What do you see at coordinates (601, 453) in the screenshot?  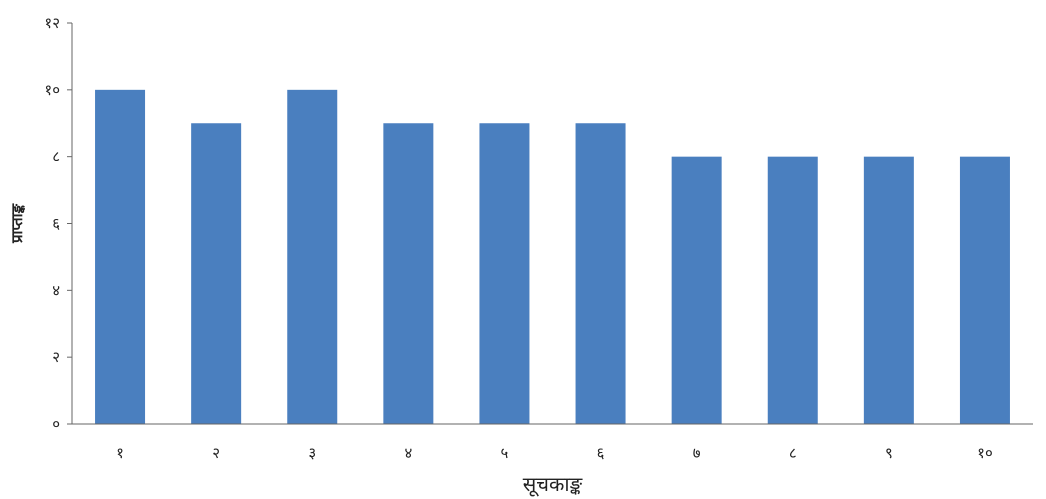 I see `x-tick-label: ६` at bounding box center [601, 453].